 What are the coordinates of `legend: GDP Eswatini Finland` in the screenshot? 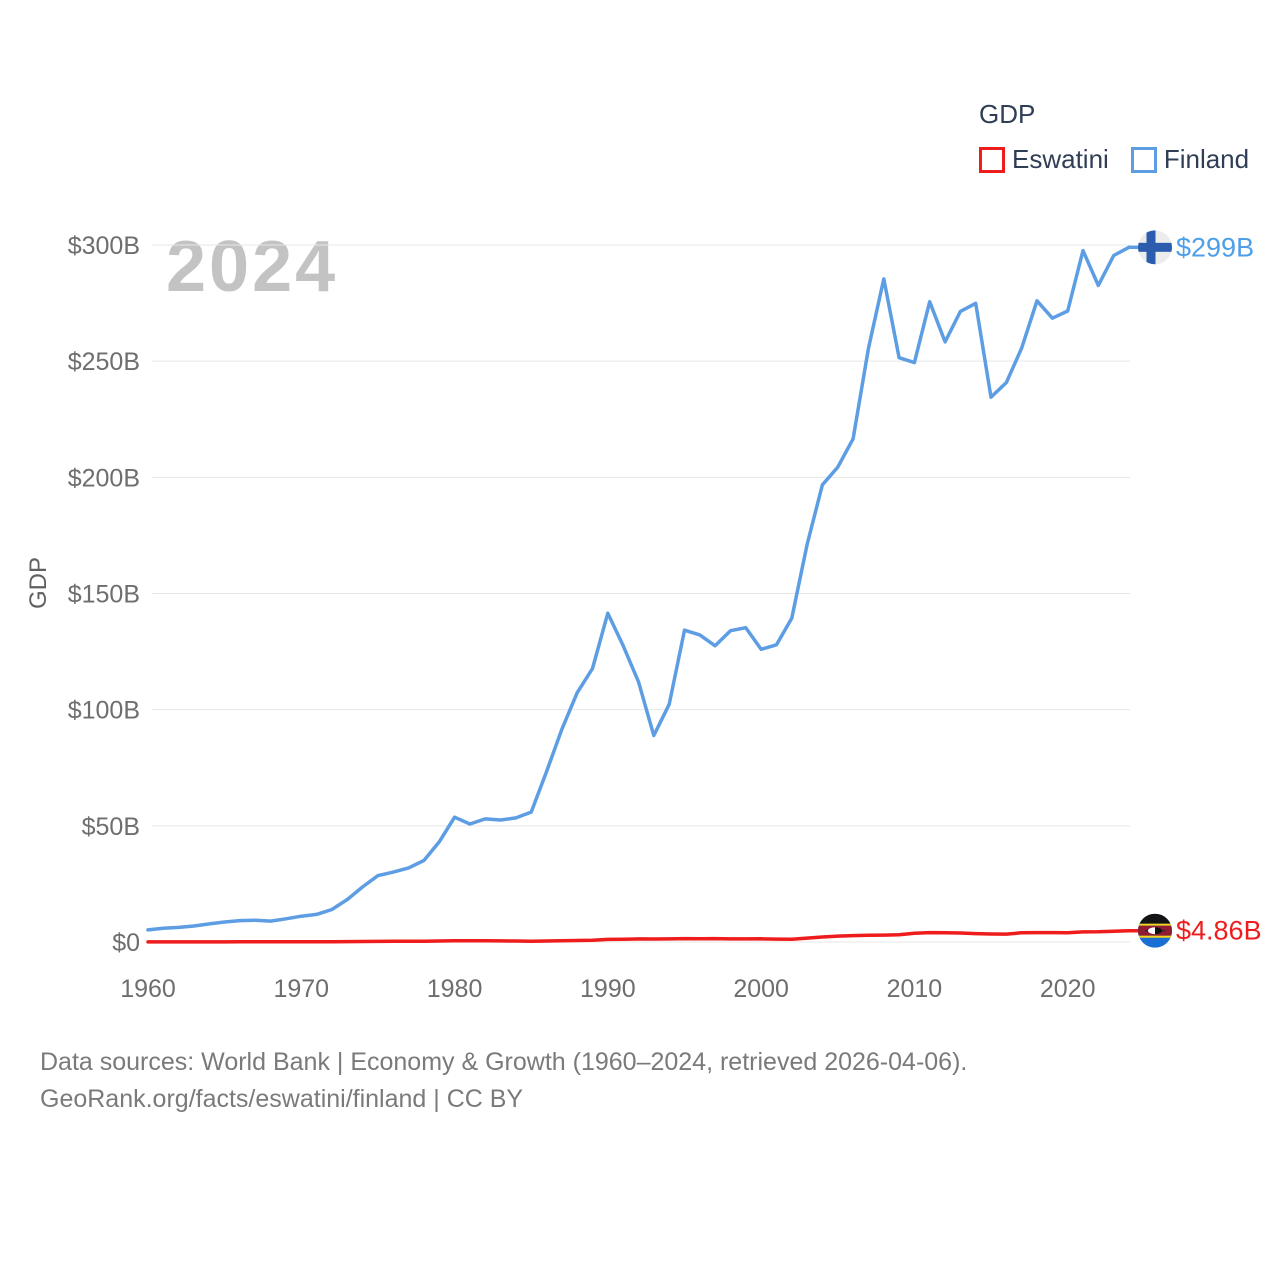 It's located at (1114, 137).